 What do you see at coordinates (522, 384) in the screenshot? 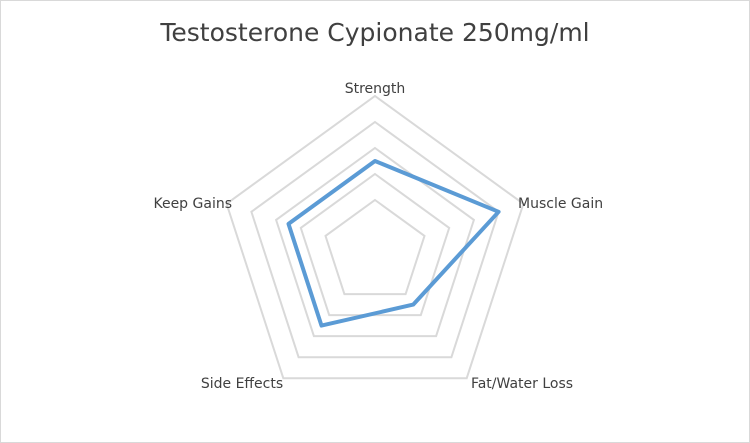
I see `axis-label-fat-water-loss: Fat/Water Loss` at bounding box center [522, 384].